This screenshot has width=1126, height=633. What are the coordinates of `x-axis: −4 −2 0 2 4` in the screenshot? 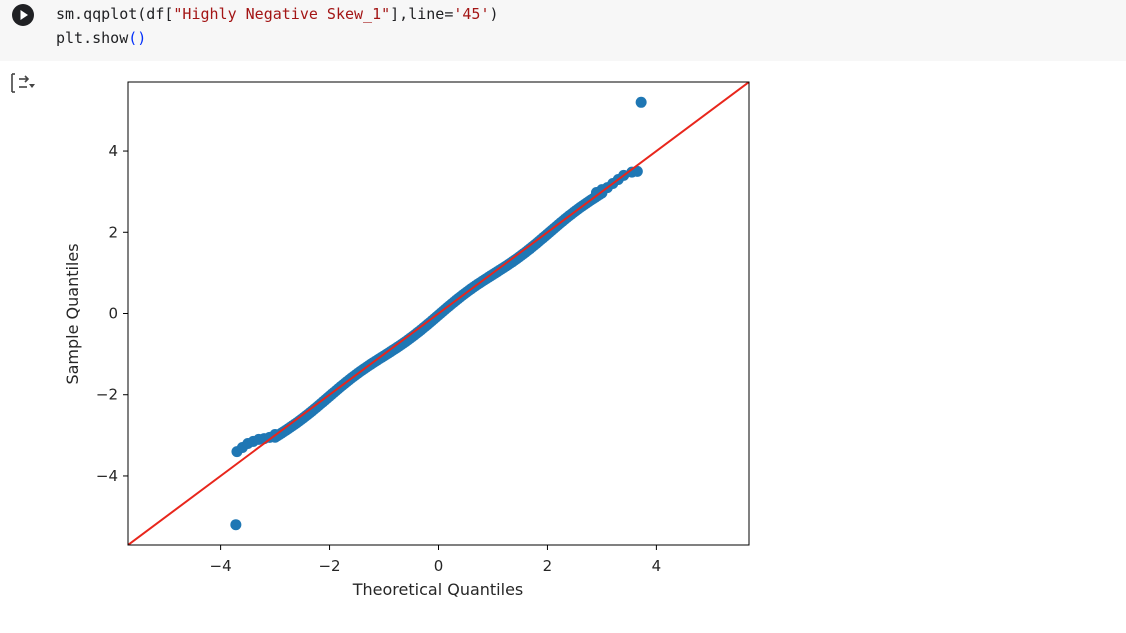 It's located at (436, 560).